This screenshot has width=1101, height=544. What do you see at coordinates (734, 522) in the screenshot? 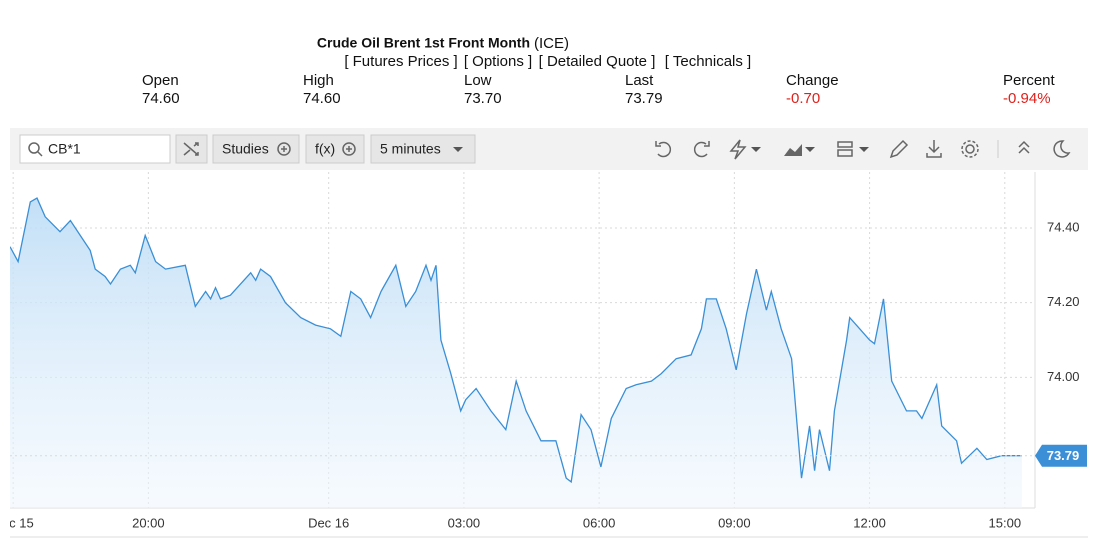
I see `x-tick-label: 09:00` at bounding box center [734, 522].